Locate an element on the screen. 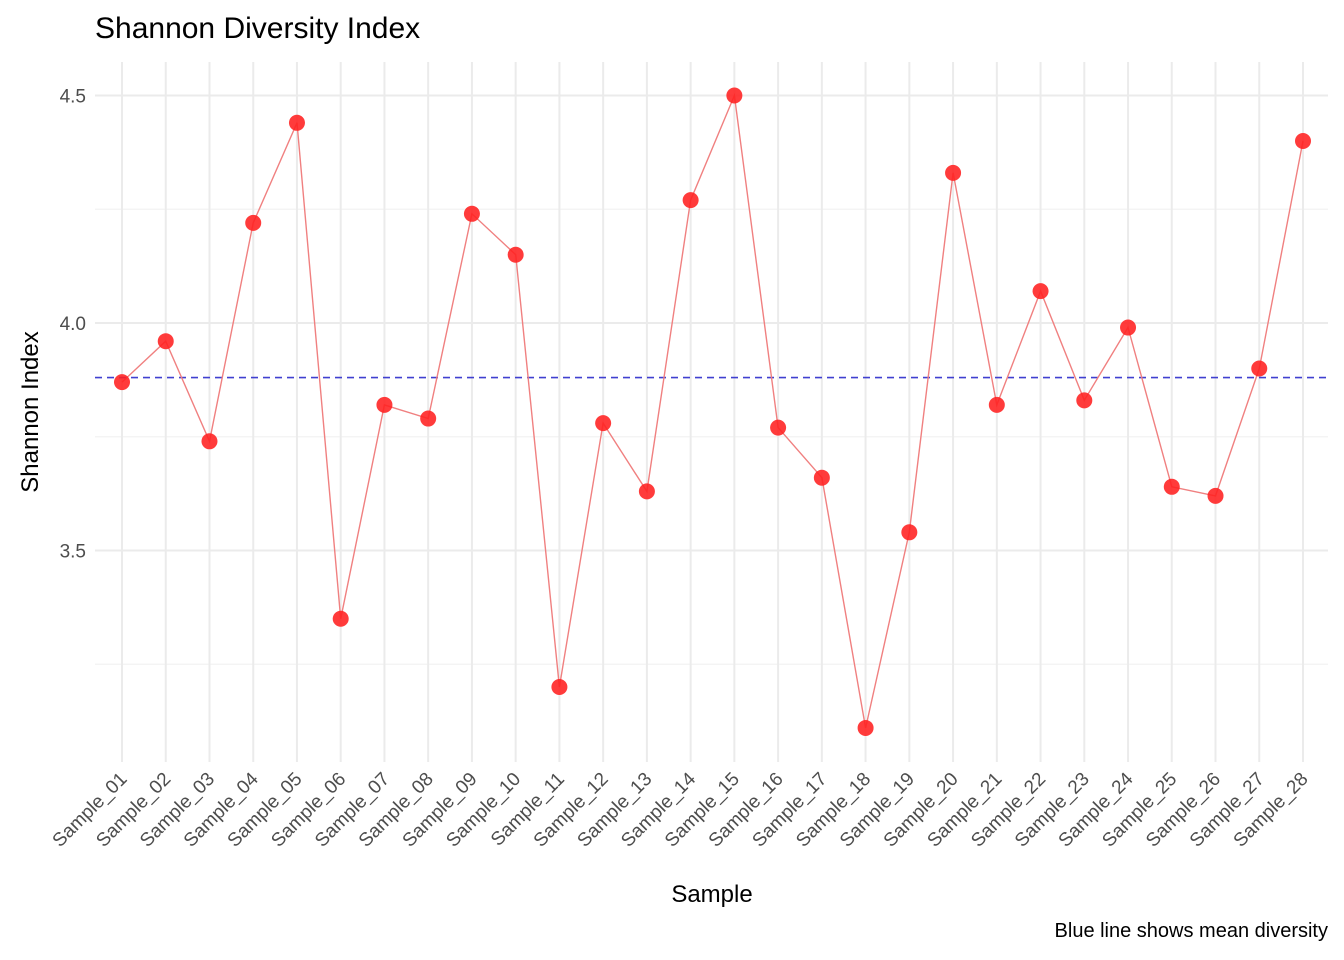 The image size is (1344, 960). y-tick-label: 3.5 is located at coordinates (73, 552).